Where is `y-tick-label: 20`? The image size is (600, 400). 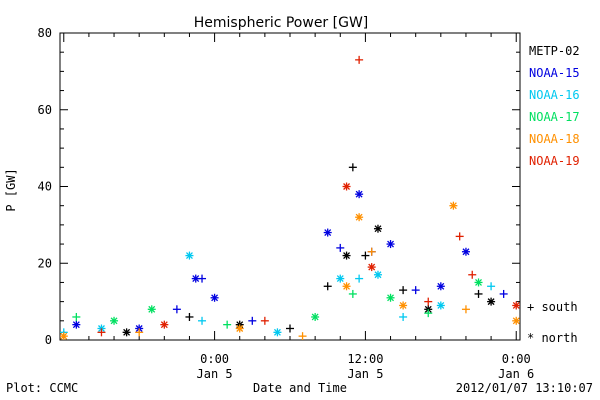
y-tick-label: 20 is located at coordinates (45, 263).